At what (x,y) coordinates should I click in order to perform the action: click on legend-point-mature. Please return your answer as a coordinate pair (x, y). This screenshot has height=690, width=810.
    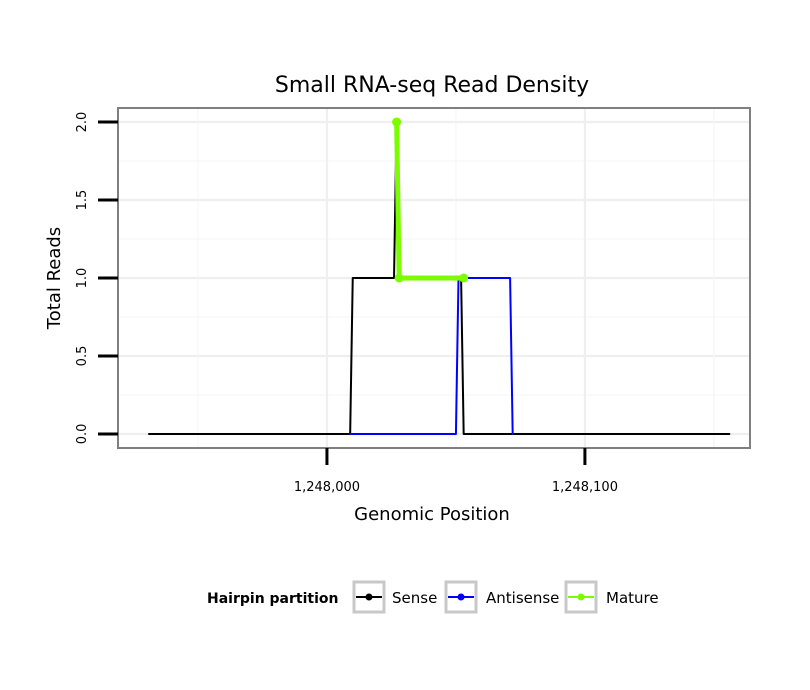
    Looking at the image, I should click on (581, 597).